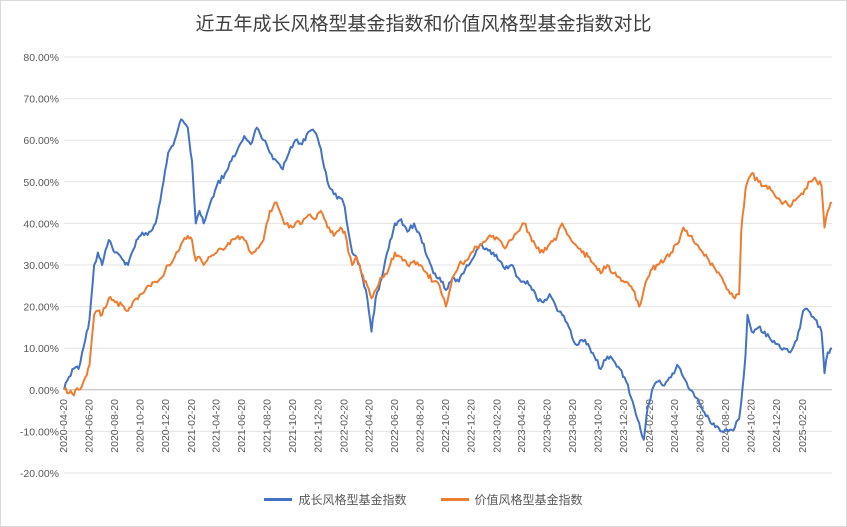  Describe the element at coordinates (41, 308) in the screenshot. I see `y-tick-label: 20.00%` at that location.